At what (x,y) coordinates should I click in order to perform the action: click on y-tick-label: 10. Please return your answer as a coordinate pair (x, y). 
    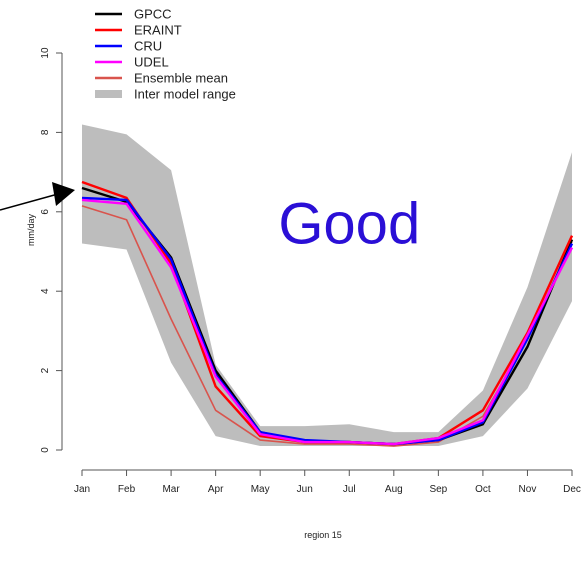
    Looking at the image, I should click on (45, 53).